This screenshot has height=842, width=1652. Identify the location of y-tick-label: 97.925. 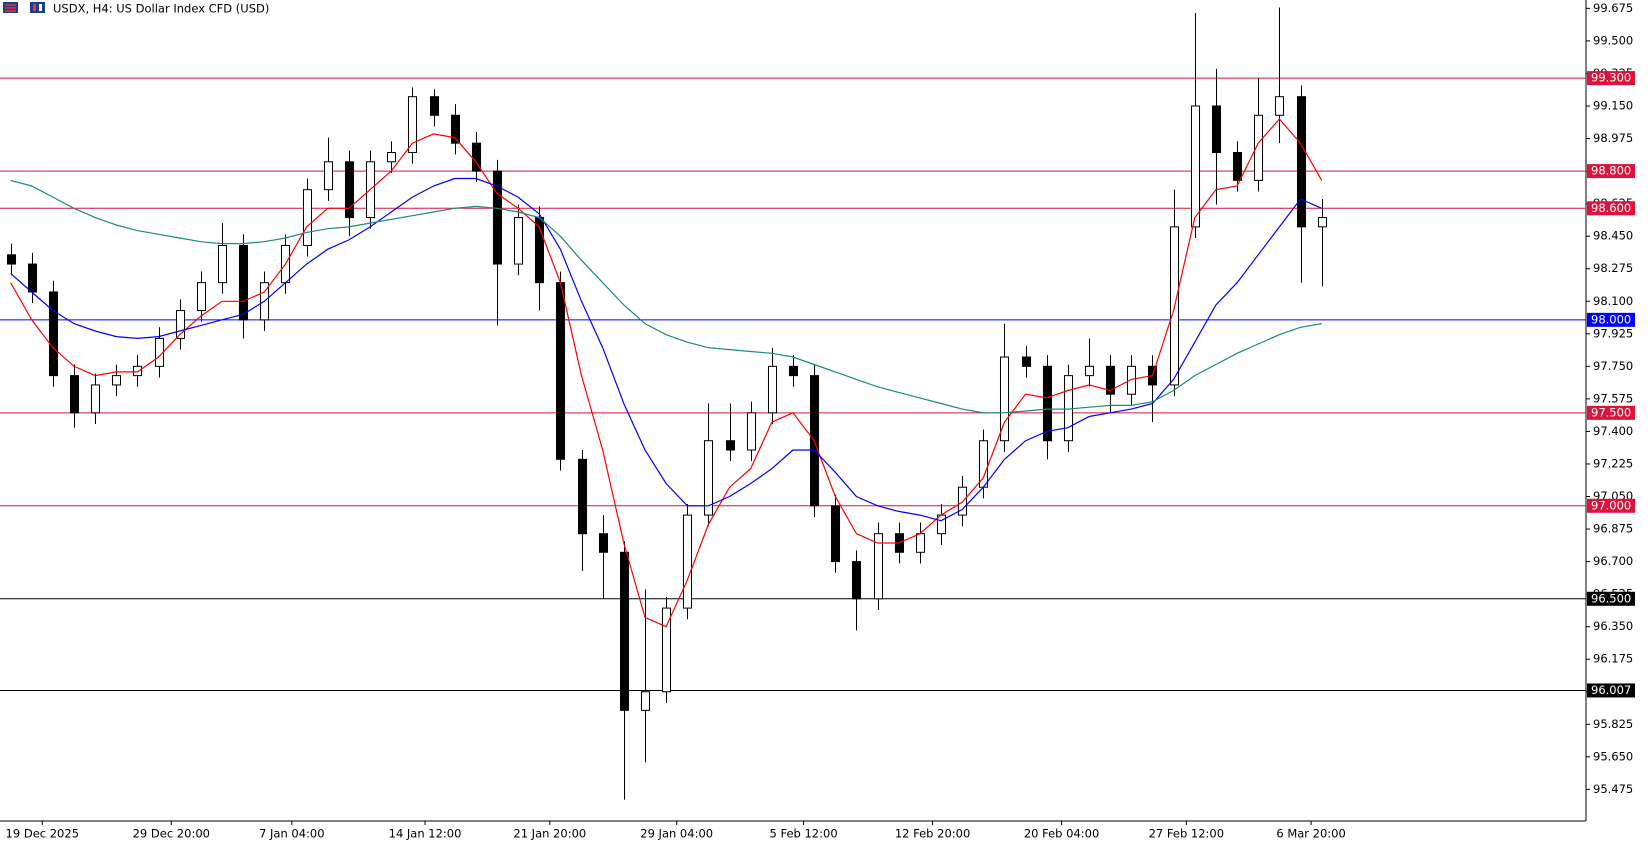
(1613, 333).